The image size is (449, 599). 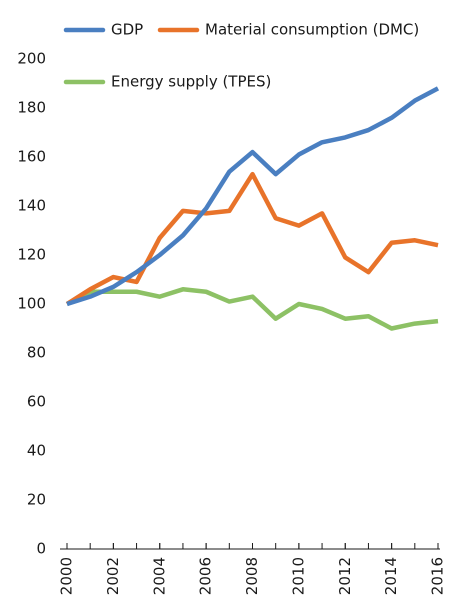 I want to click on x-tick-label: 2002, so click(x=113, y=576).